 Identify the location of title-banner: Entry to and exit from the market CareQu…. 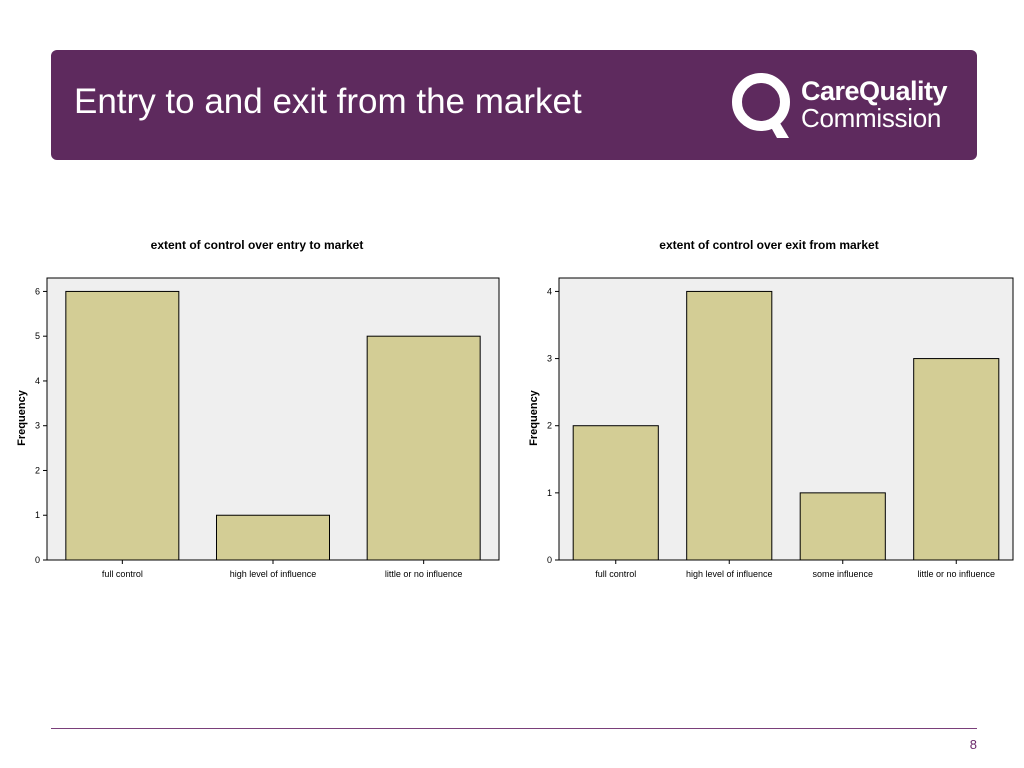
(514, 105).